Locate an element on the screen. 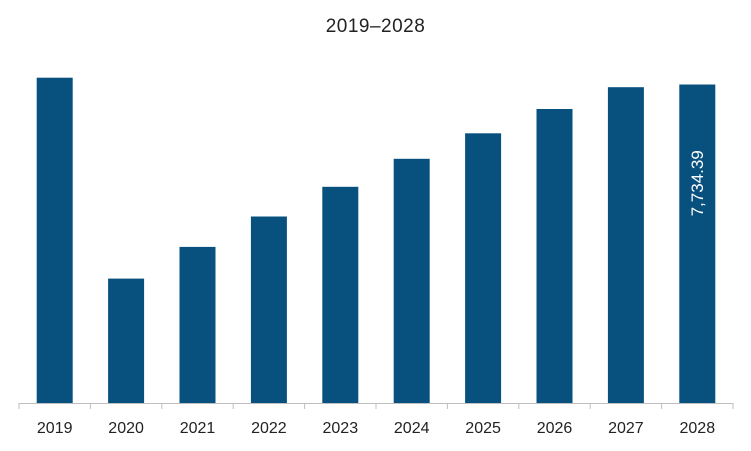 Image resolution: width=751 pixels, height=451 pixels. x-tick-label-2027: 2027 is located at coordinates (626, 428).